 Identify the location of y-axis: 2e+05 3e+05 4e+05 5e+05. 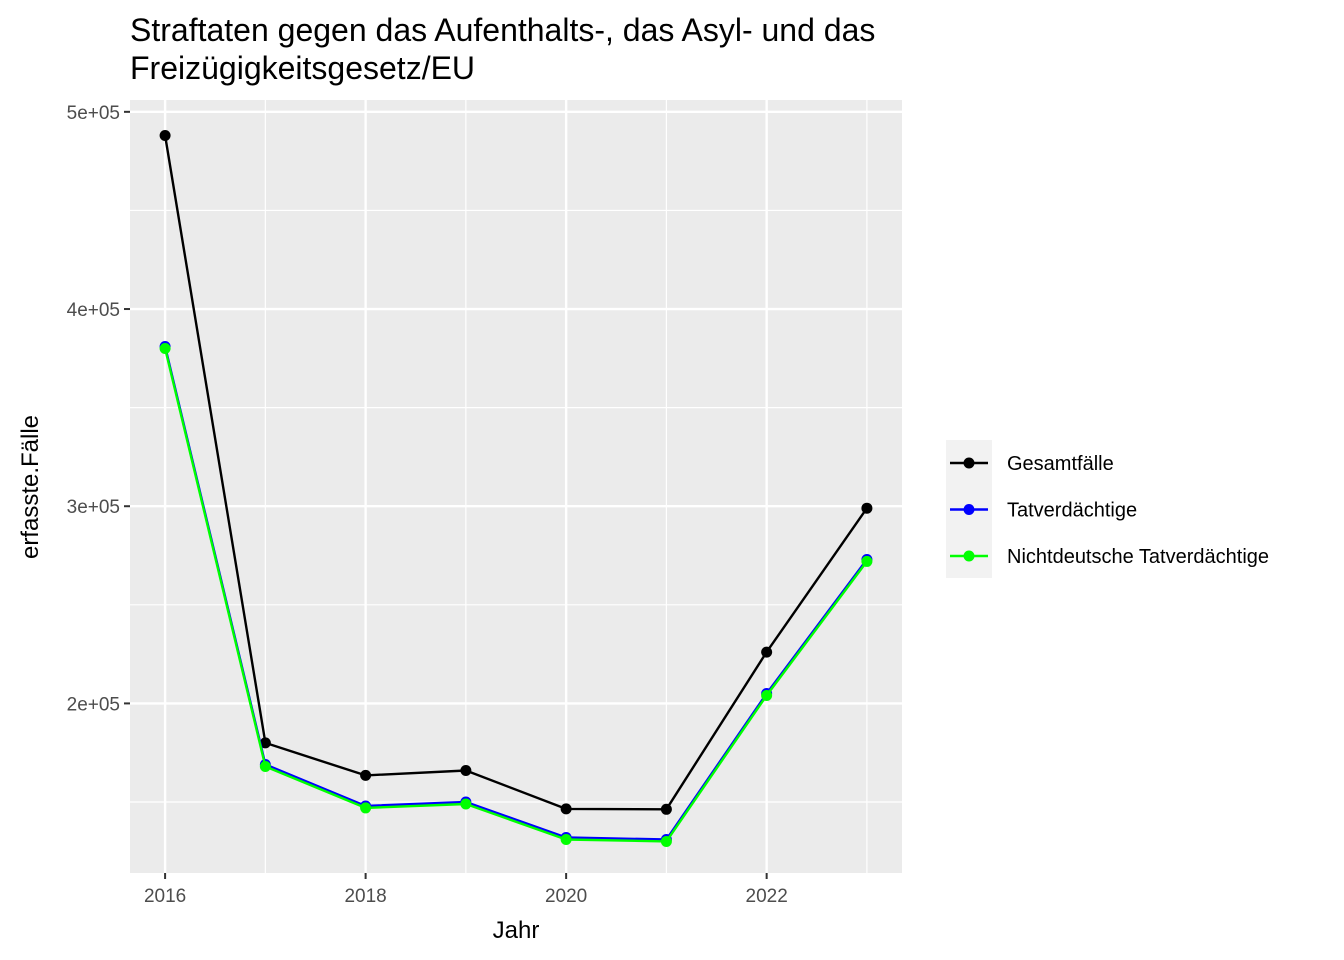
(98, 409).